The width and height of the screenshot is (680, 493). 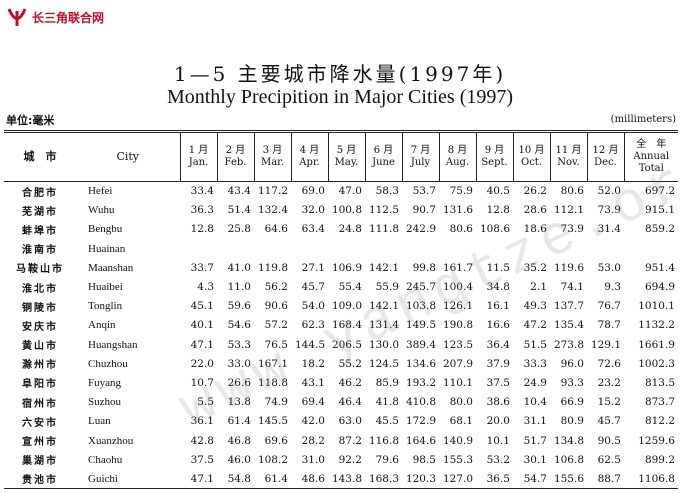 I want to click on city-cell: Luan, so click(x=99, y=421).